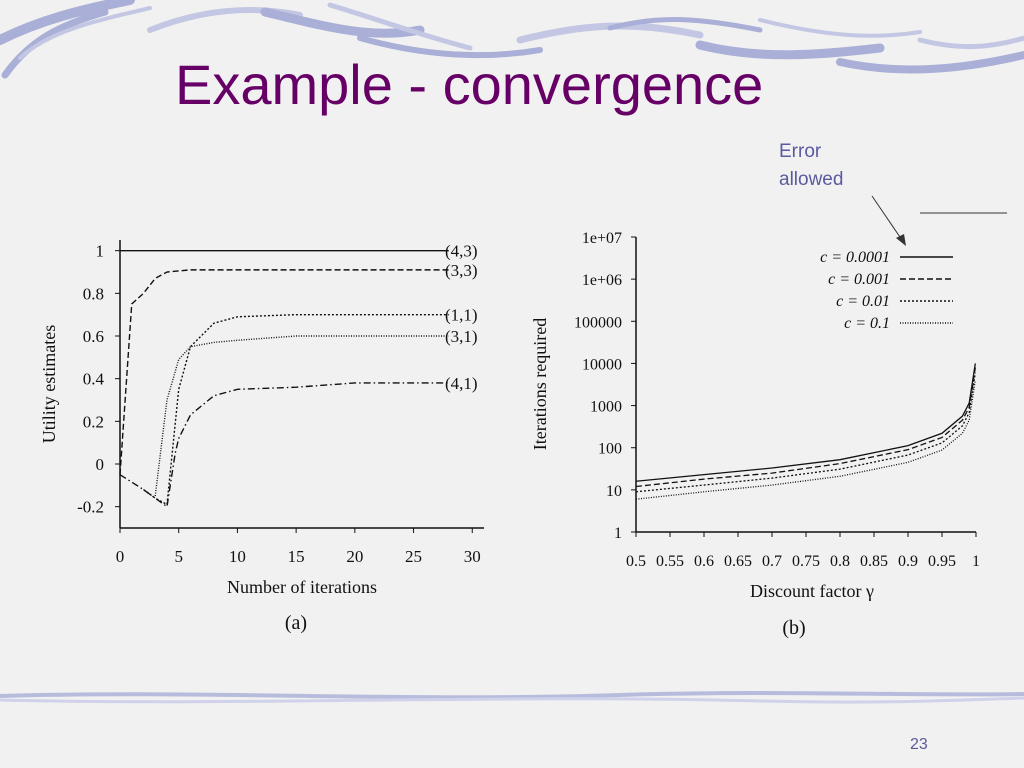 The width and height of the screenshot is (1024, 768). I want to click on chart-a-series-label: (1,1), so click(461, 315).